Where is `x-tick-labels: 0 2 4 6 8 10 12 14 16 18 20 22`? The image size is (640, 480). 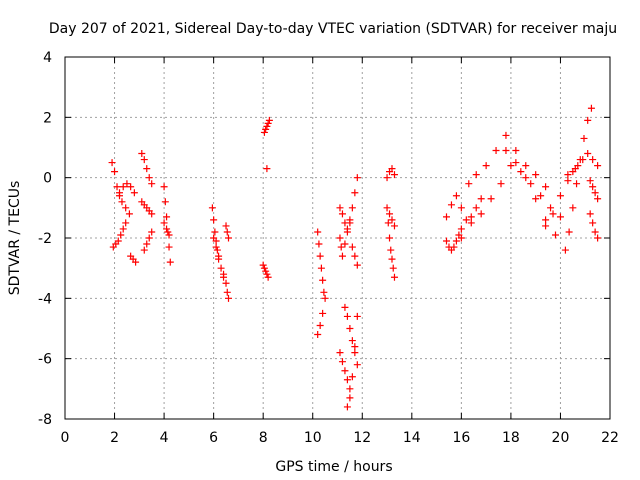 x-tick-labels: 0 2 4 6 8 10 12 14 16 18 20 22 is located at coordinates (340, 438).